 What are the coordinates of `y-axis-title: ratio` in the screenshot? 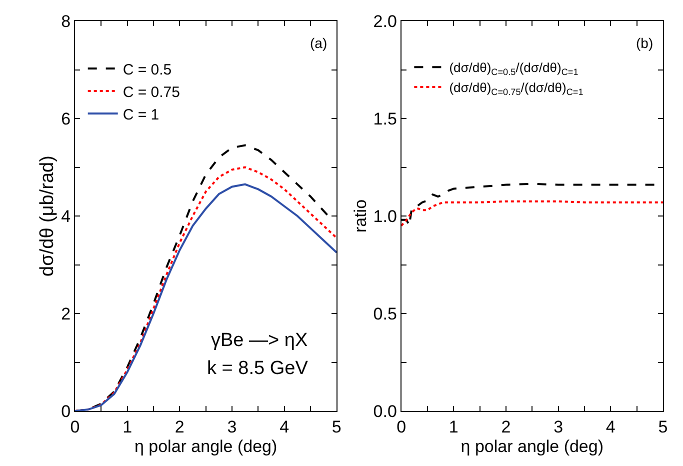 It's located at (360, 216).